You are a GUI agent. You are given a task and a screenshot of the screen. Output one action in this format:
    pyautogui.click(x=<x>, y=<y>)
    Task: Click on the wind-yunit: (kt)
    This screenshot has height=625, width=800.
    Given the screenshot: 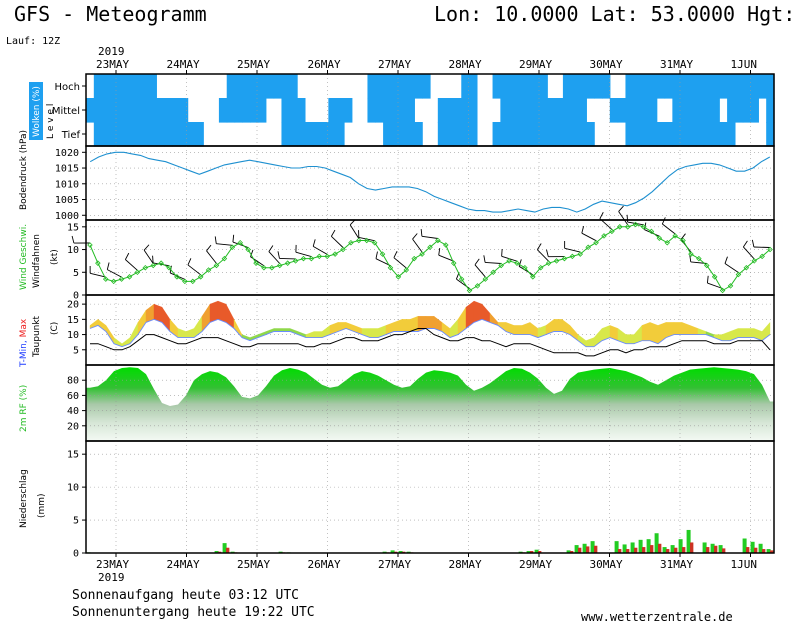 What is the action you would take?
    pyautogui.click(x=55, y=257)
    